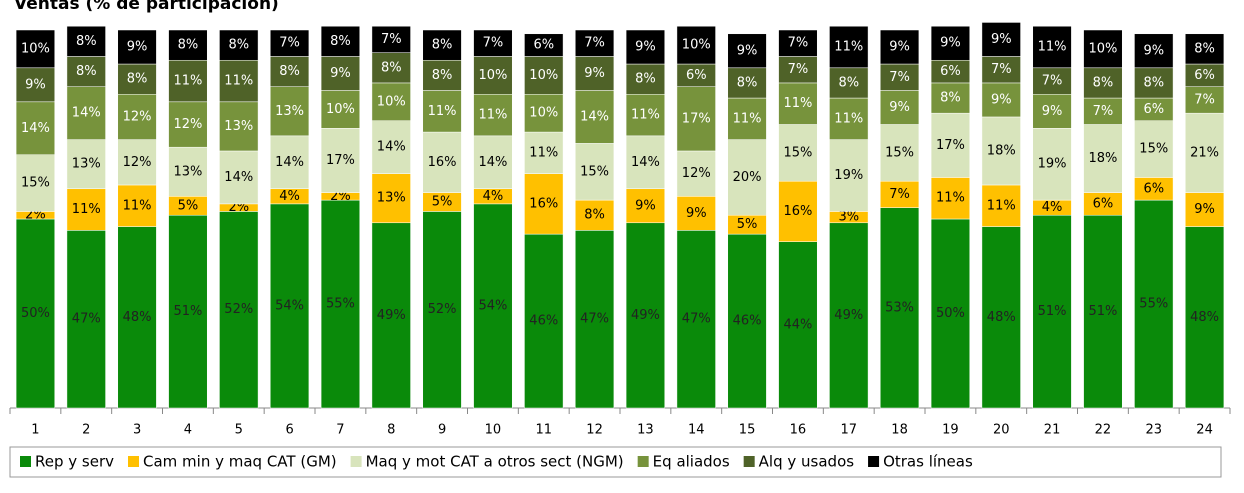 Image resolution: width=1244 pixels, height=493 pixels. I want to click on data-label: 46%, so click(543, 321).